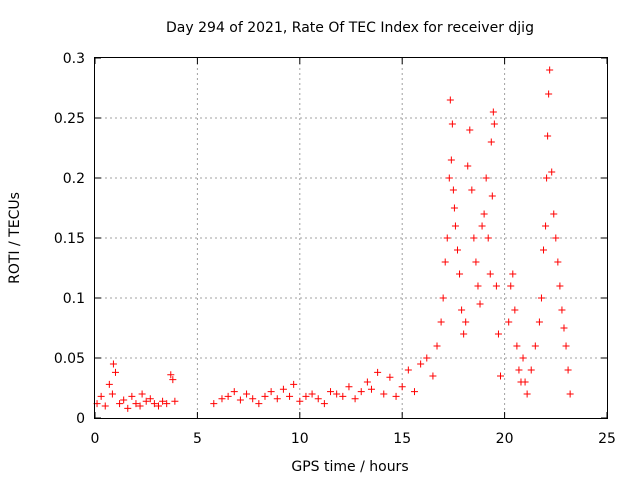 The image size is (640, 480). I want to click on x-tick-label: 20, so click(505, 439).